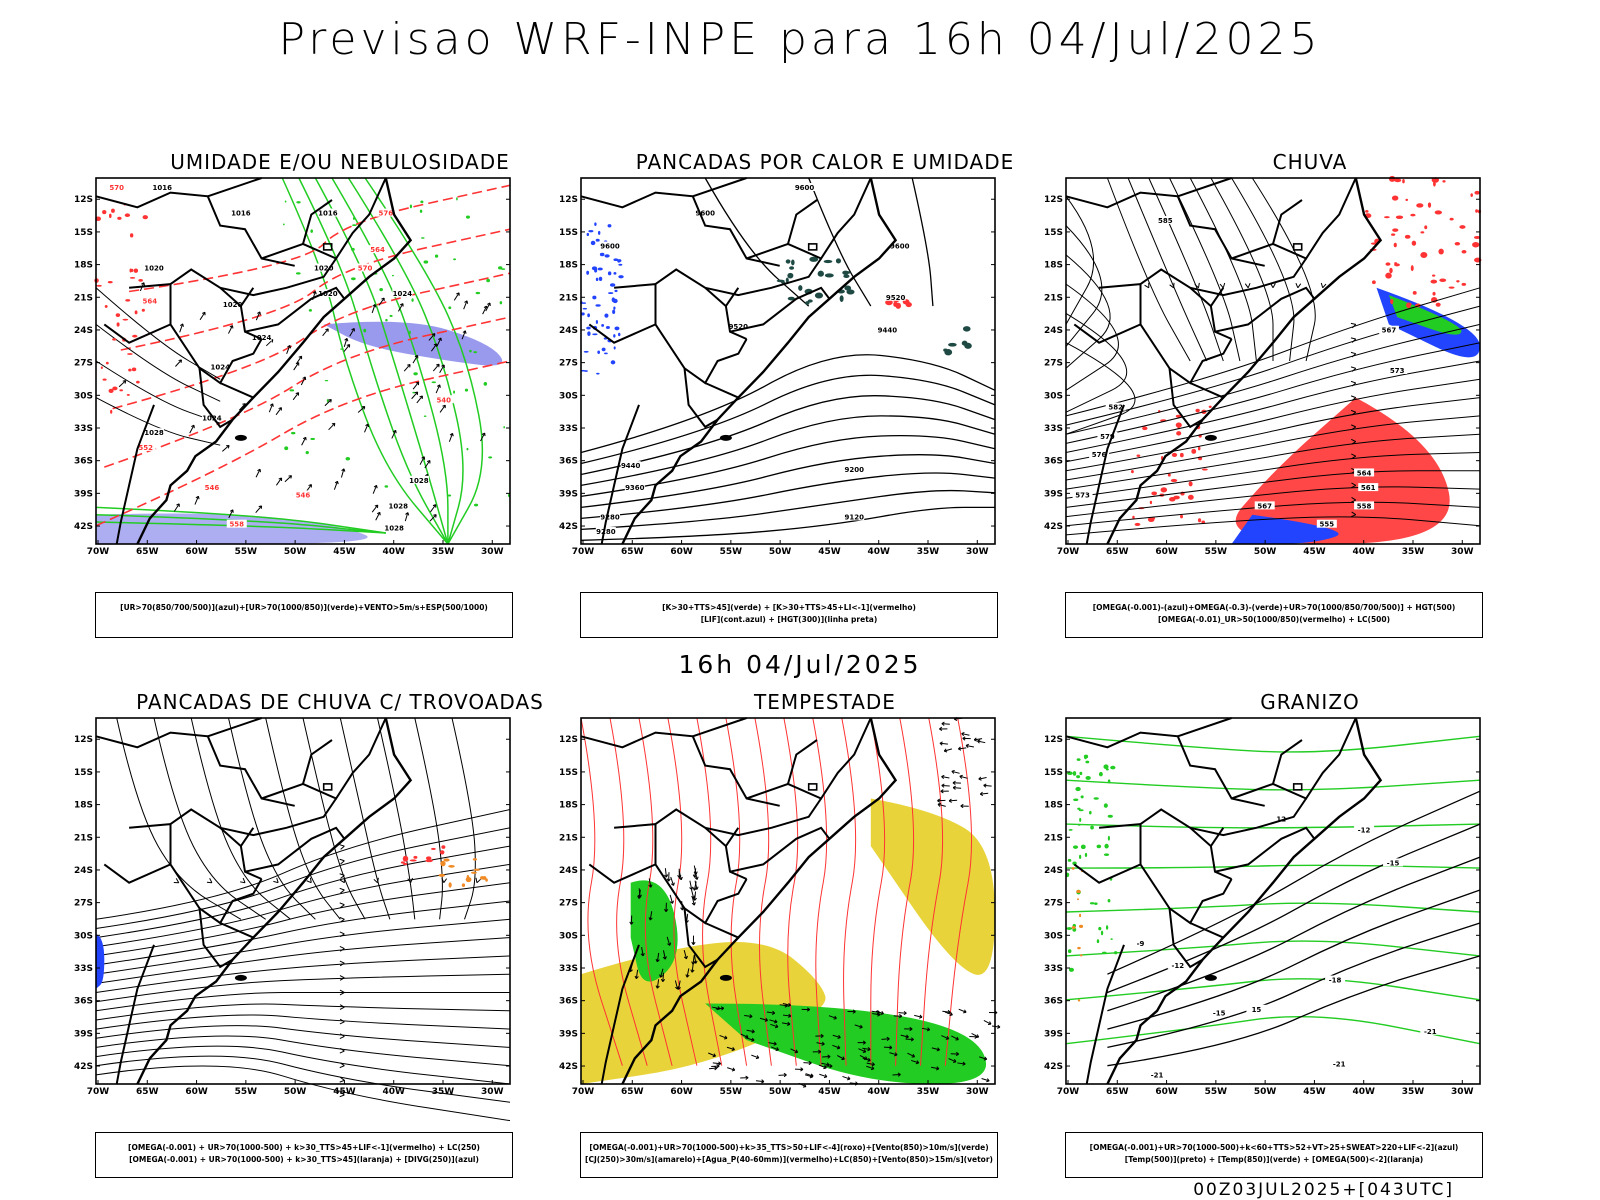  What do you see at coordinates (298, 818) in the screenshot?
I see `streamlines` at bounding box center [298, 818].